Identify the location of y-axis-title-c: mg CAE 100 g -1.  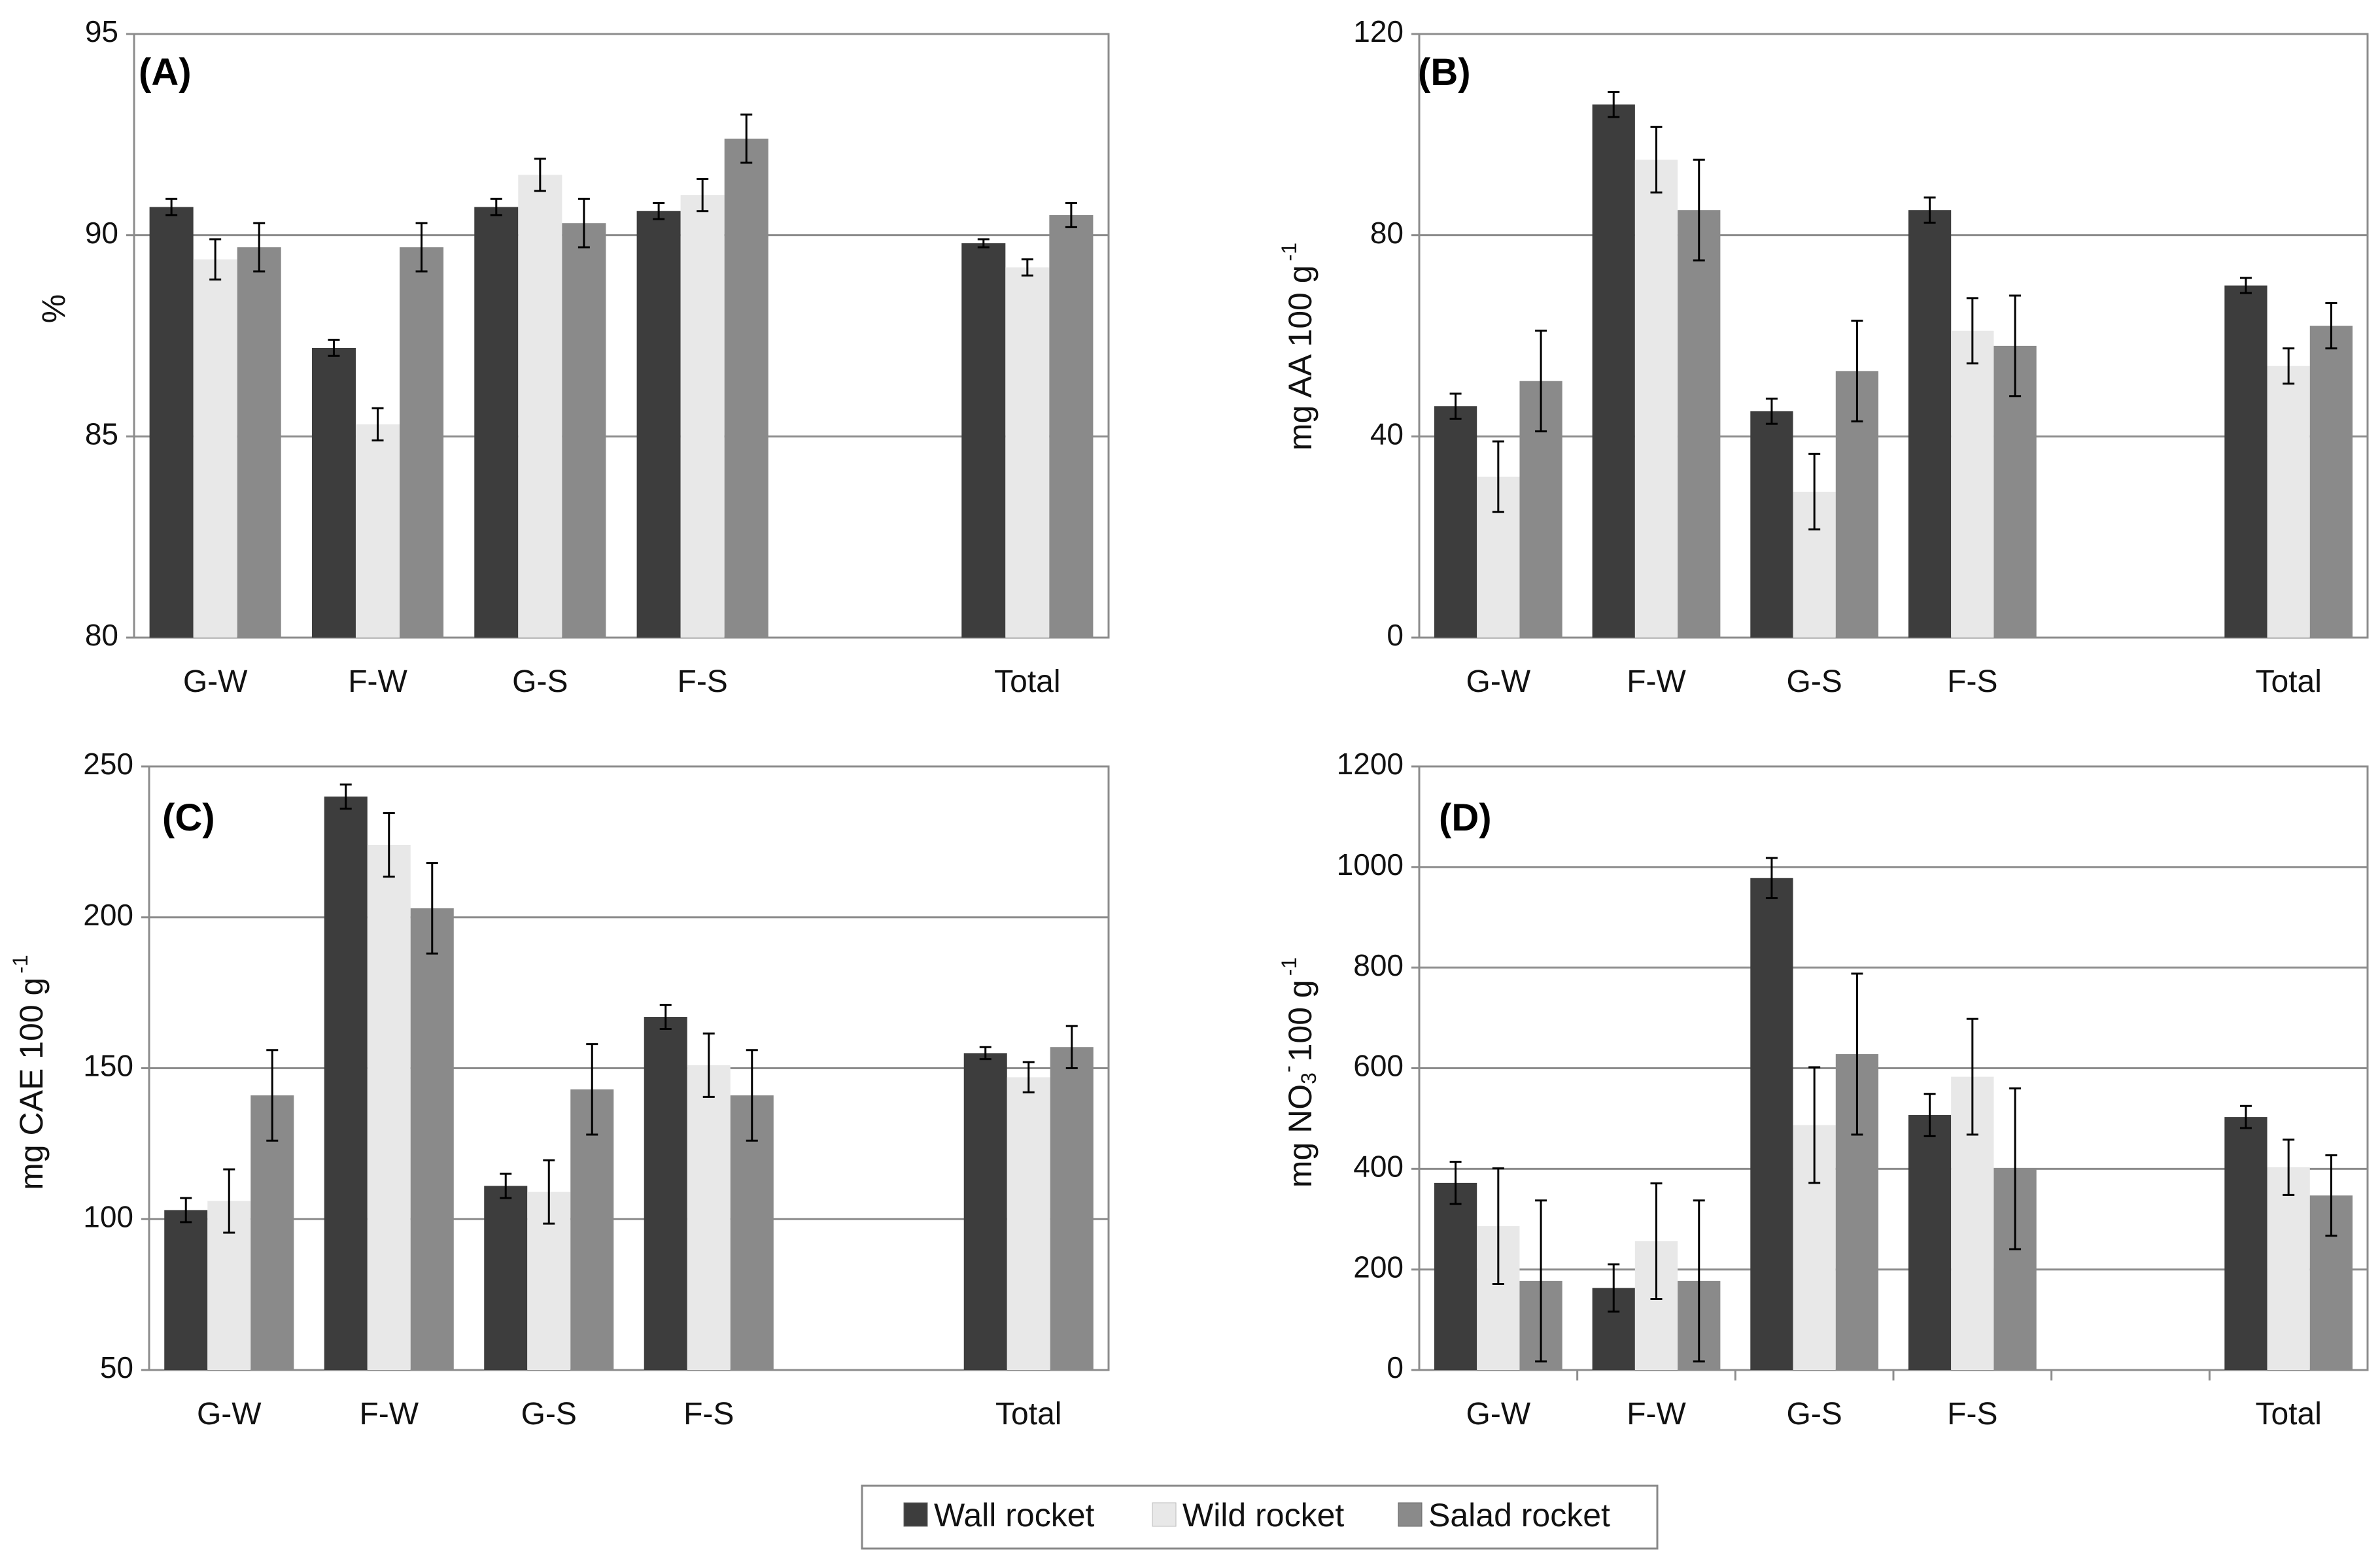
(29, 1073).